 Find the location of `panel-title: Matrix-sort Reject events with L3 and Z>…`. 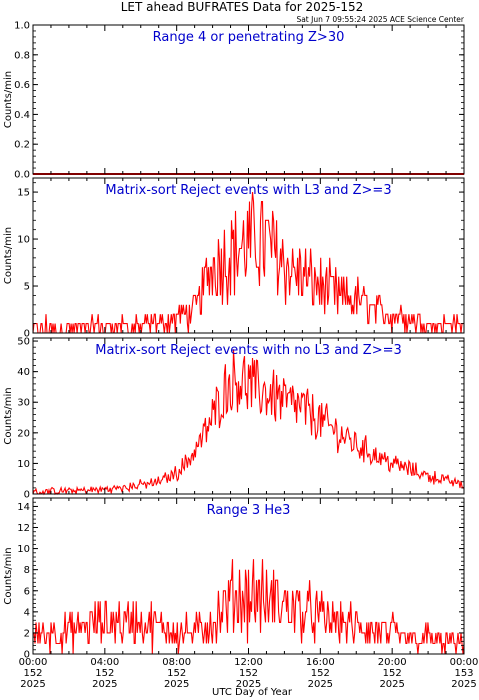

panel-title: Matrix-sort Reject events with L3 and Z>… is located at coordinates (248, 190).